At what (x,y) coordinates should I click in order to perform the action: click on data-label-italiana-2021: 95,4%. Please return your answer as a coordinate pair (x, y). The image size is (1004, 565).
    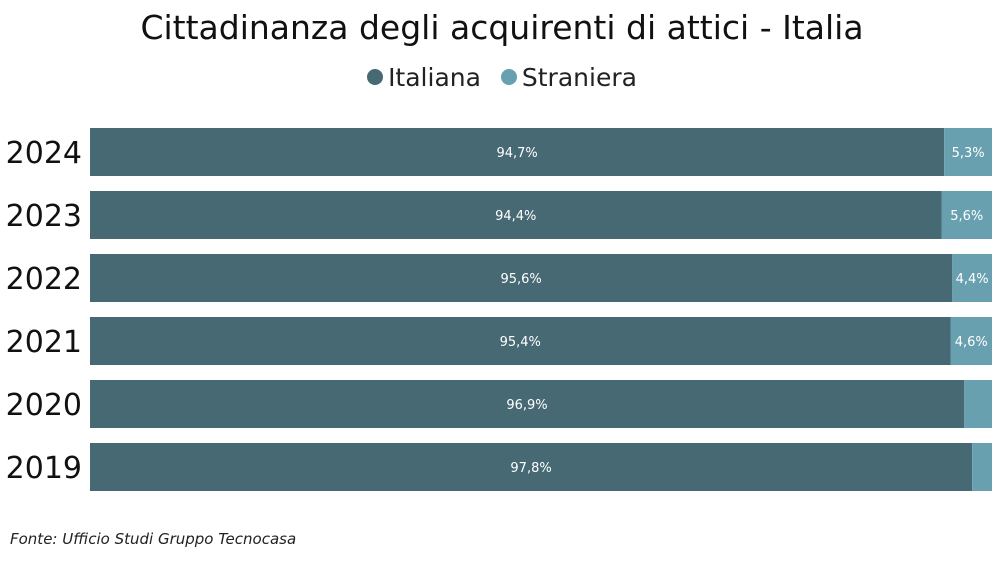
    Looking at the image, I should click on (520, 342).